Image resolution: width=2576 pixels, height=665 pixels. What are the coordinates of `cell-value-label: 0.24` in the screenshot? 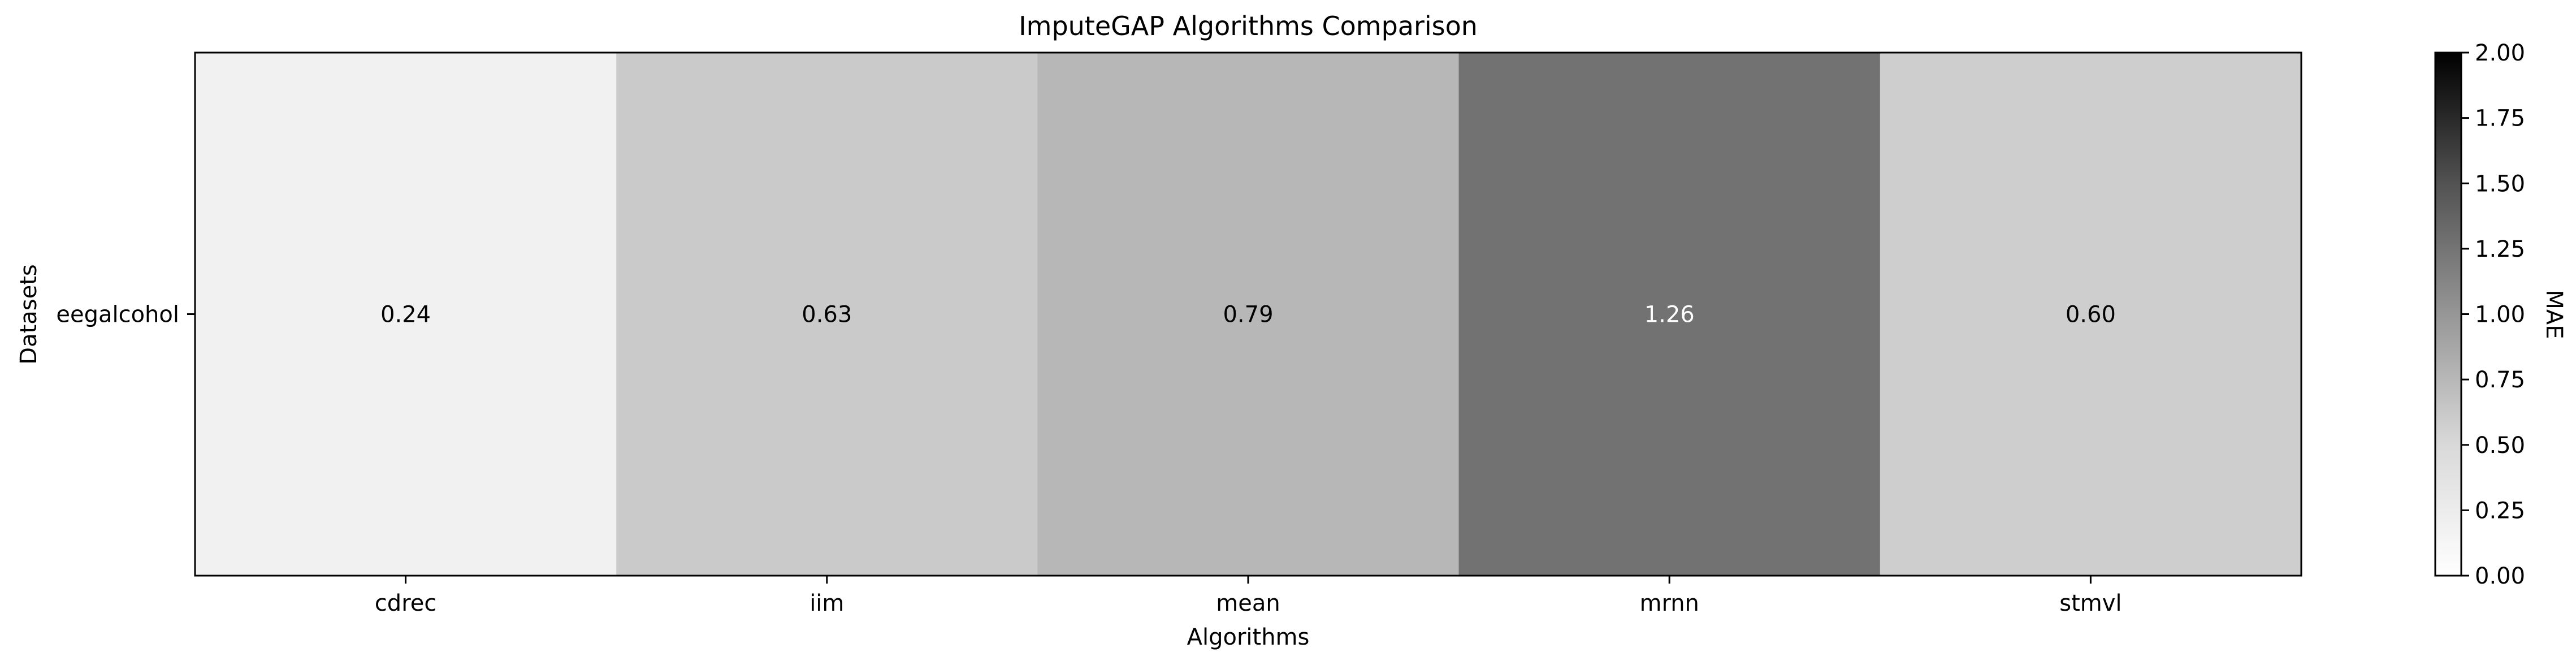 It's located at (405, 315).